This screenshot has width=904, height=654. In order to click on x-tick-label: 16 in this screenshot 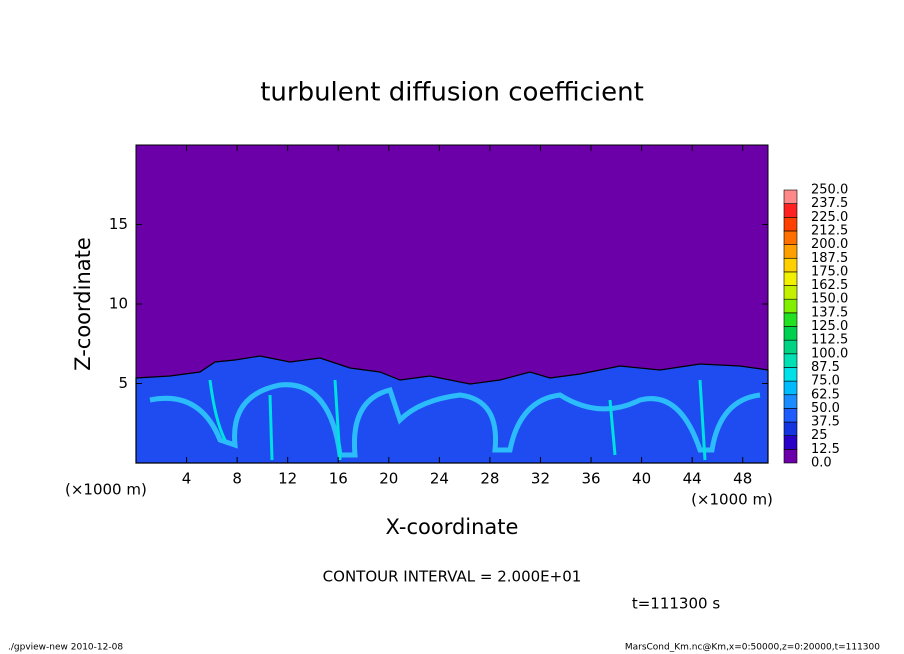, I will do `click(338, 479)`.